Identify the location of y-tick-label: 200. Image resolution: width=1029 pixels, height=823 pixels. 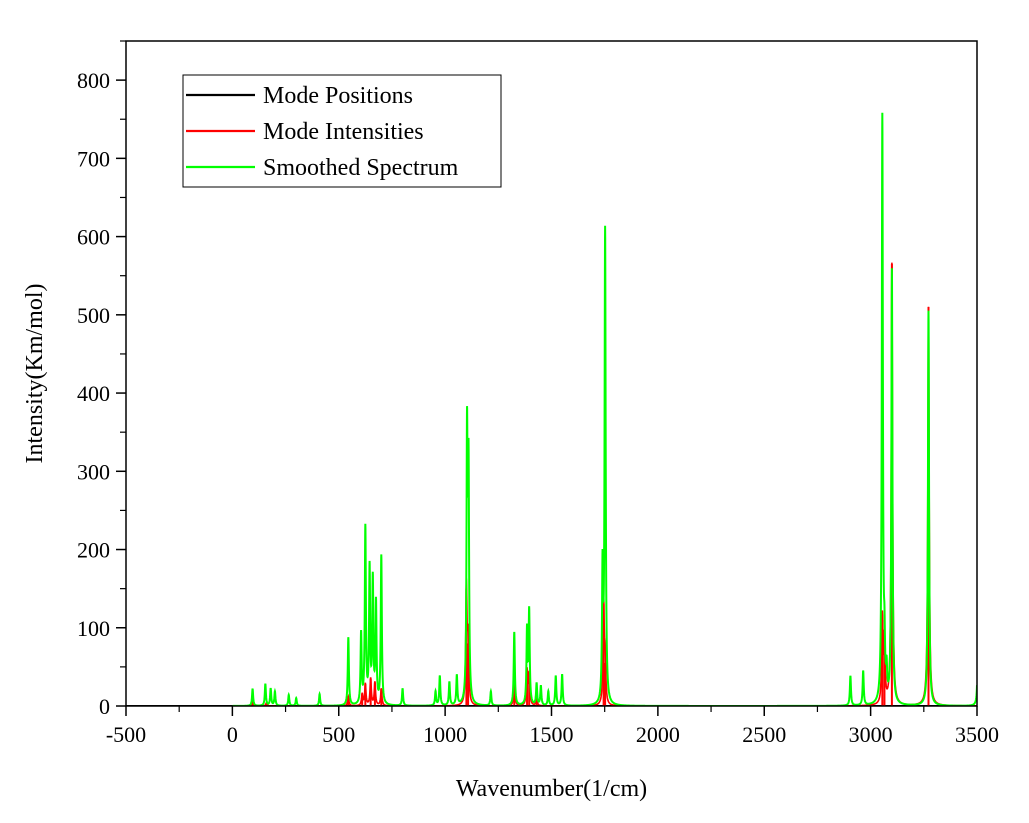
(93, 550).